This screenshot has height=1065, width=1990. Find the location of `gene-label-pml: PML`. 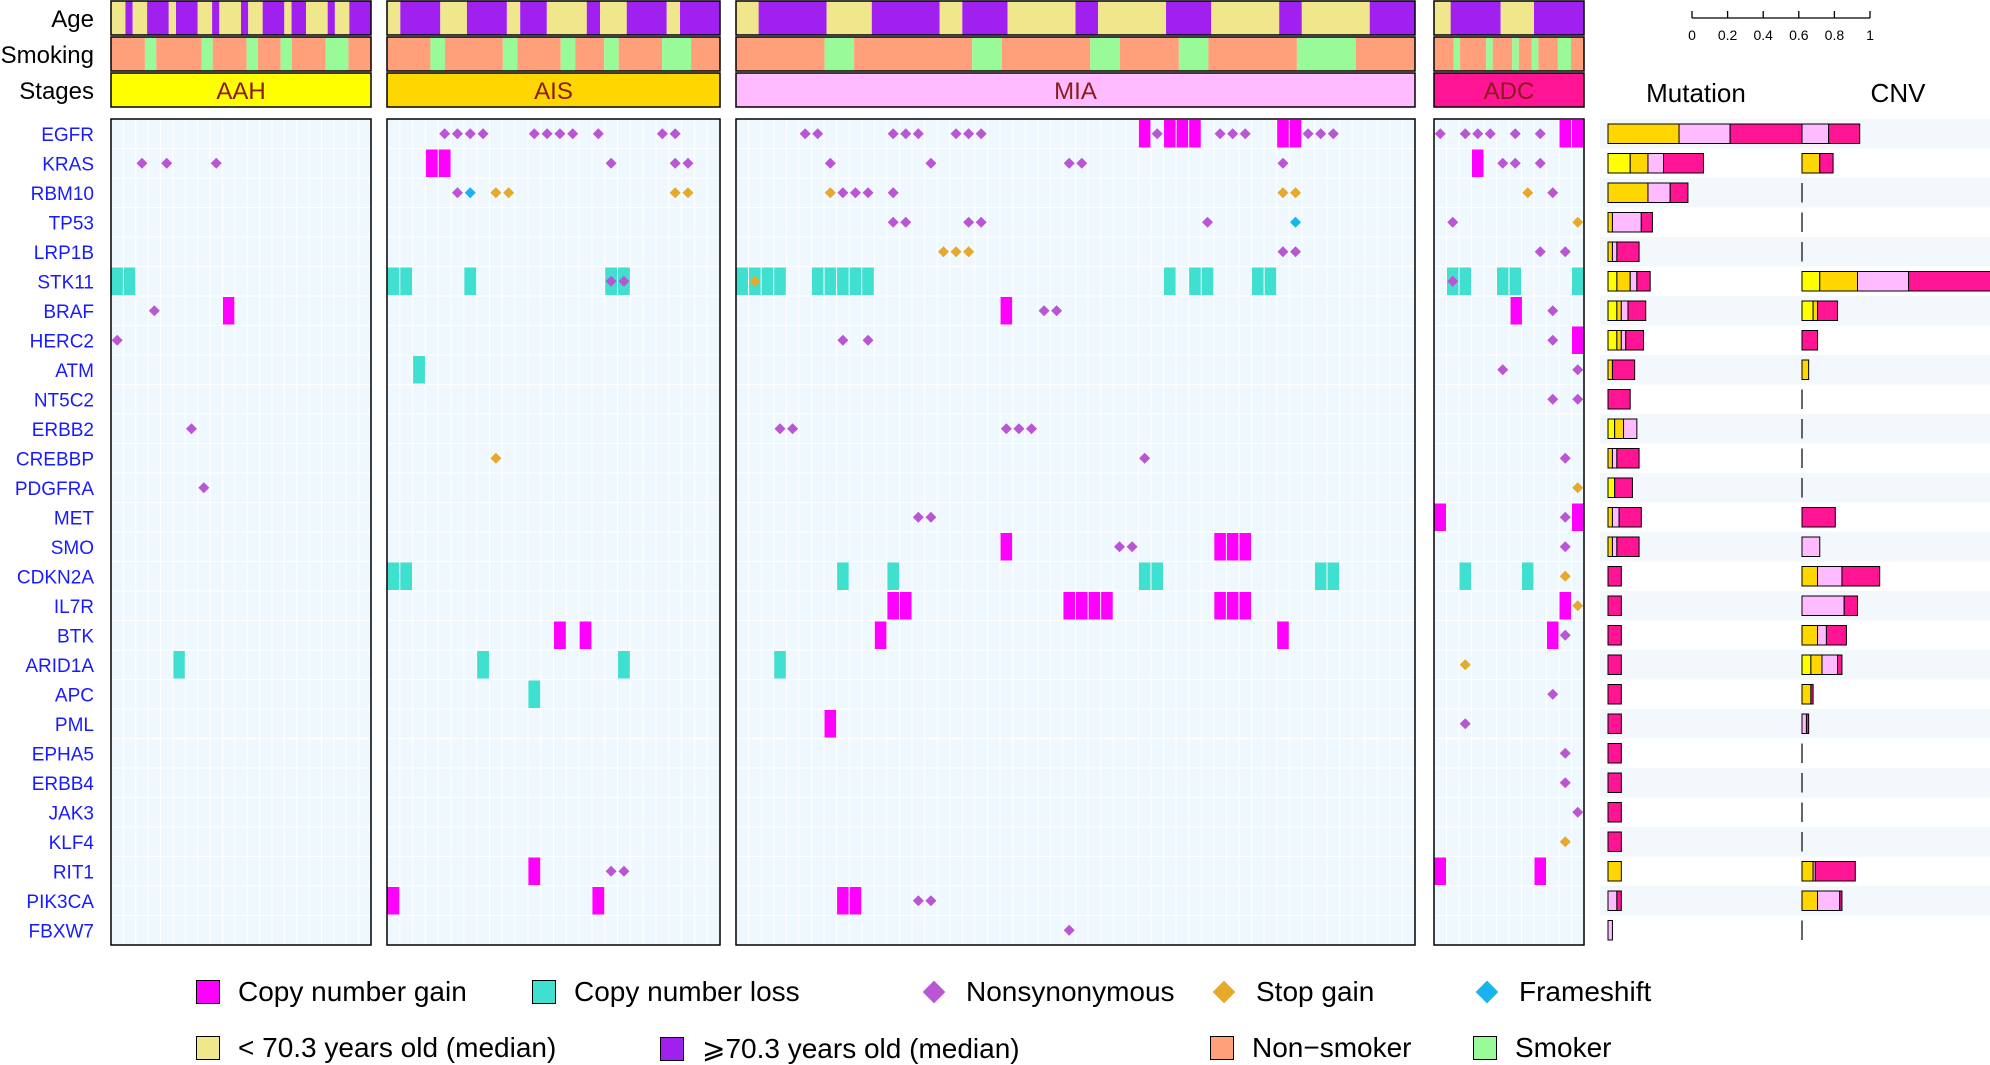

gene-label-pml: PML is located at coordinates (74, 725).